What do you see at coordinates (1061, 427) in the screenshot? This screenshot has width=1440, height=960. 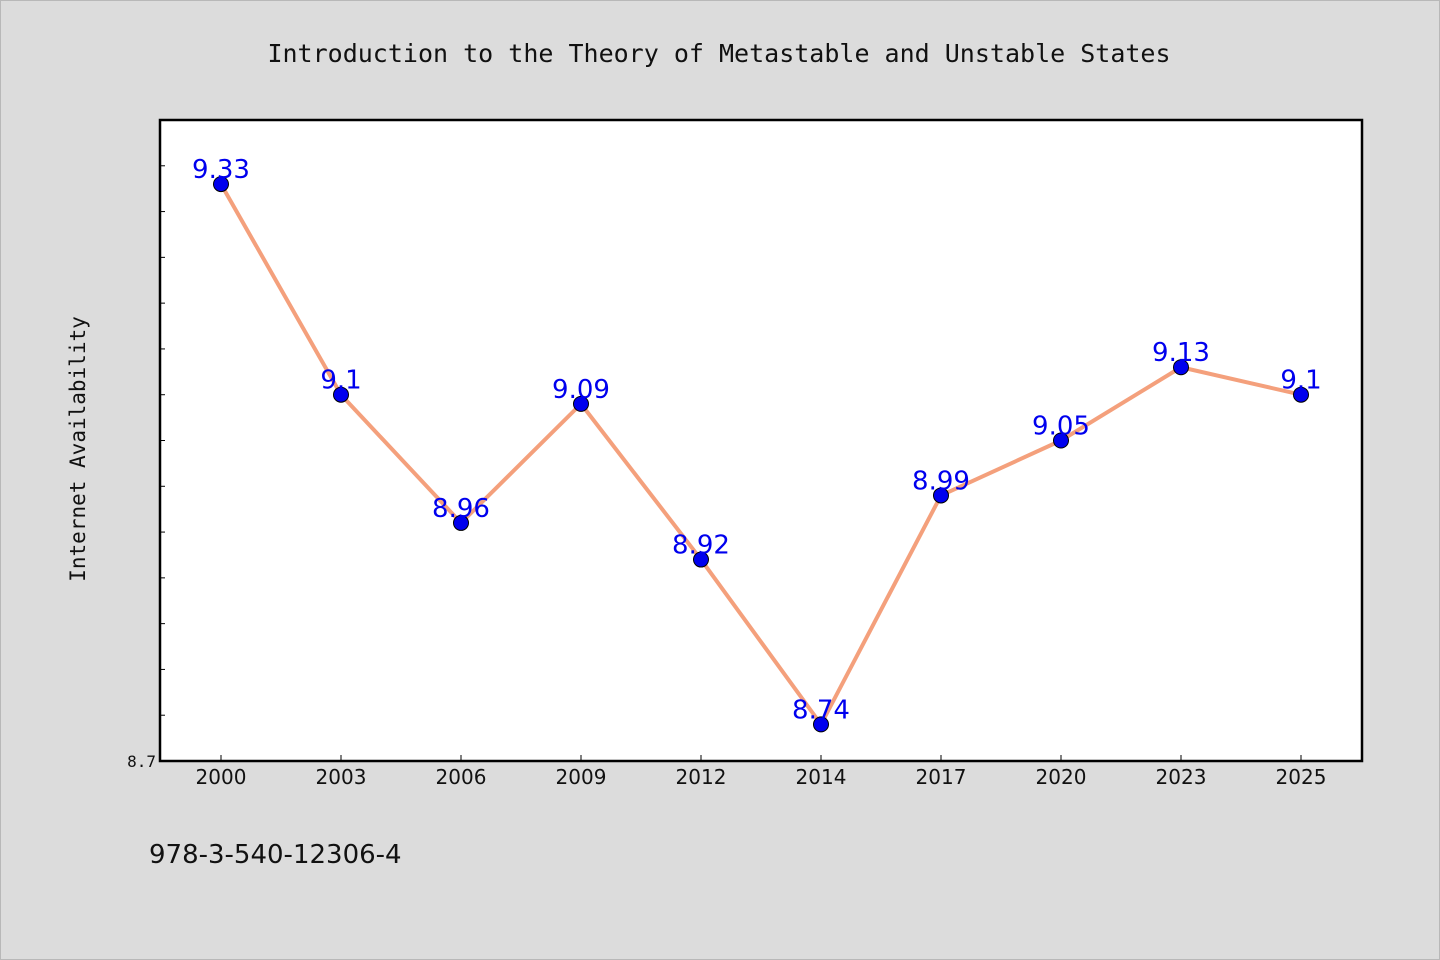 I see `data-label: 9.05` at bounding box center [1061, 427].